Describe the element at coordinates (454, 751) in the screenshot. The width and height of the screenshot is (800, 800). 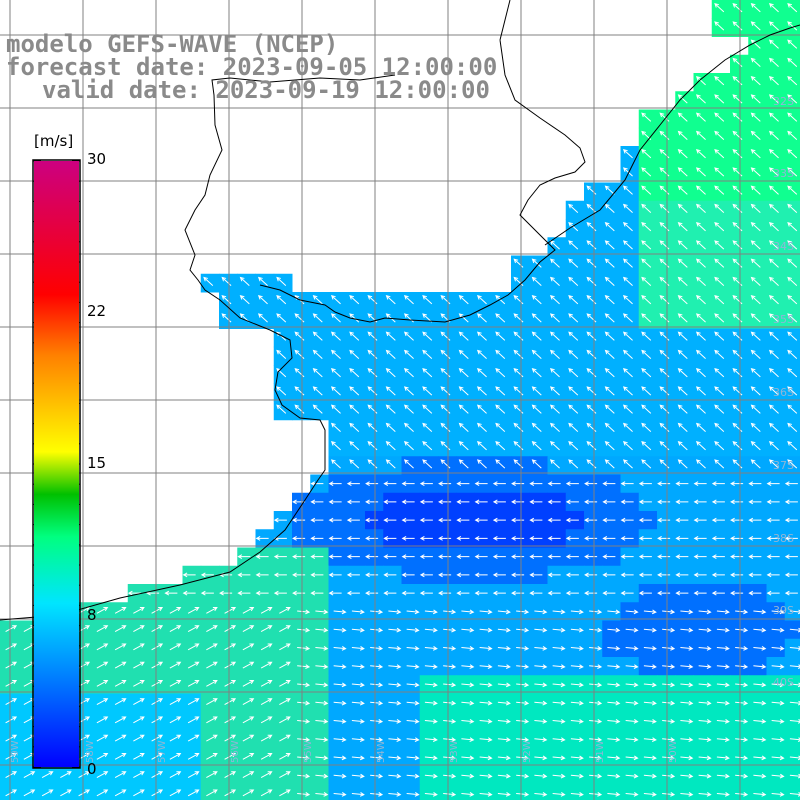
I see `lon-label: 53W` at that location.